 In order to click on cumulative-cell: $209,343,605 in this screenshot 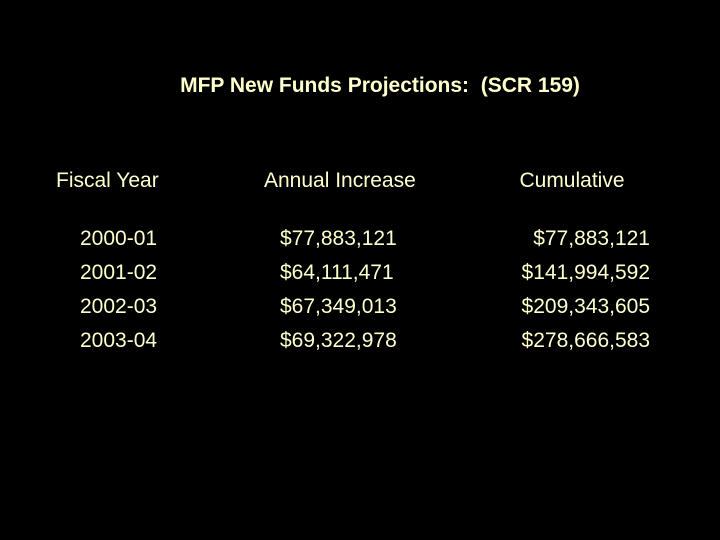, I will do `click(585, 306)`.